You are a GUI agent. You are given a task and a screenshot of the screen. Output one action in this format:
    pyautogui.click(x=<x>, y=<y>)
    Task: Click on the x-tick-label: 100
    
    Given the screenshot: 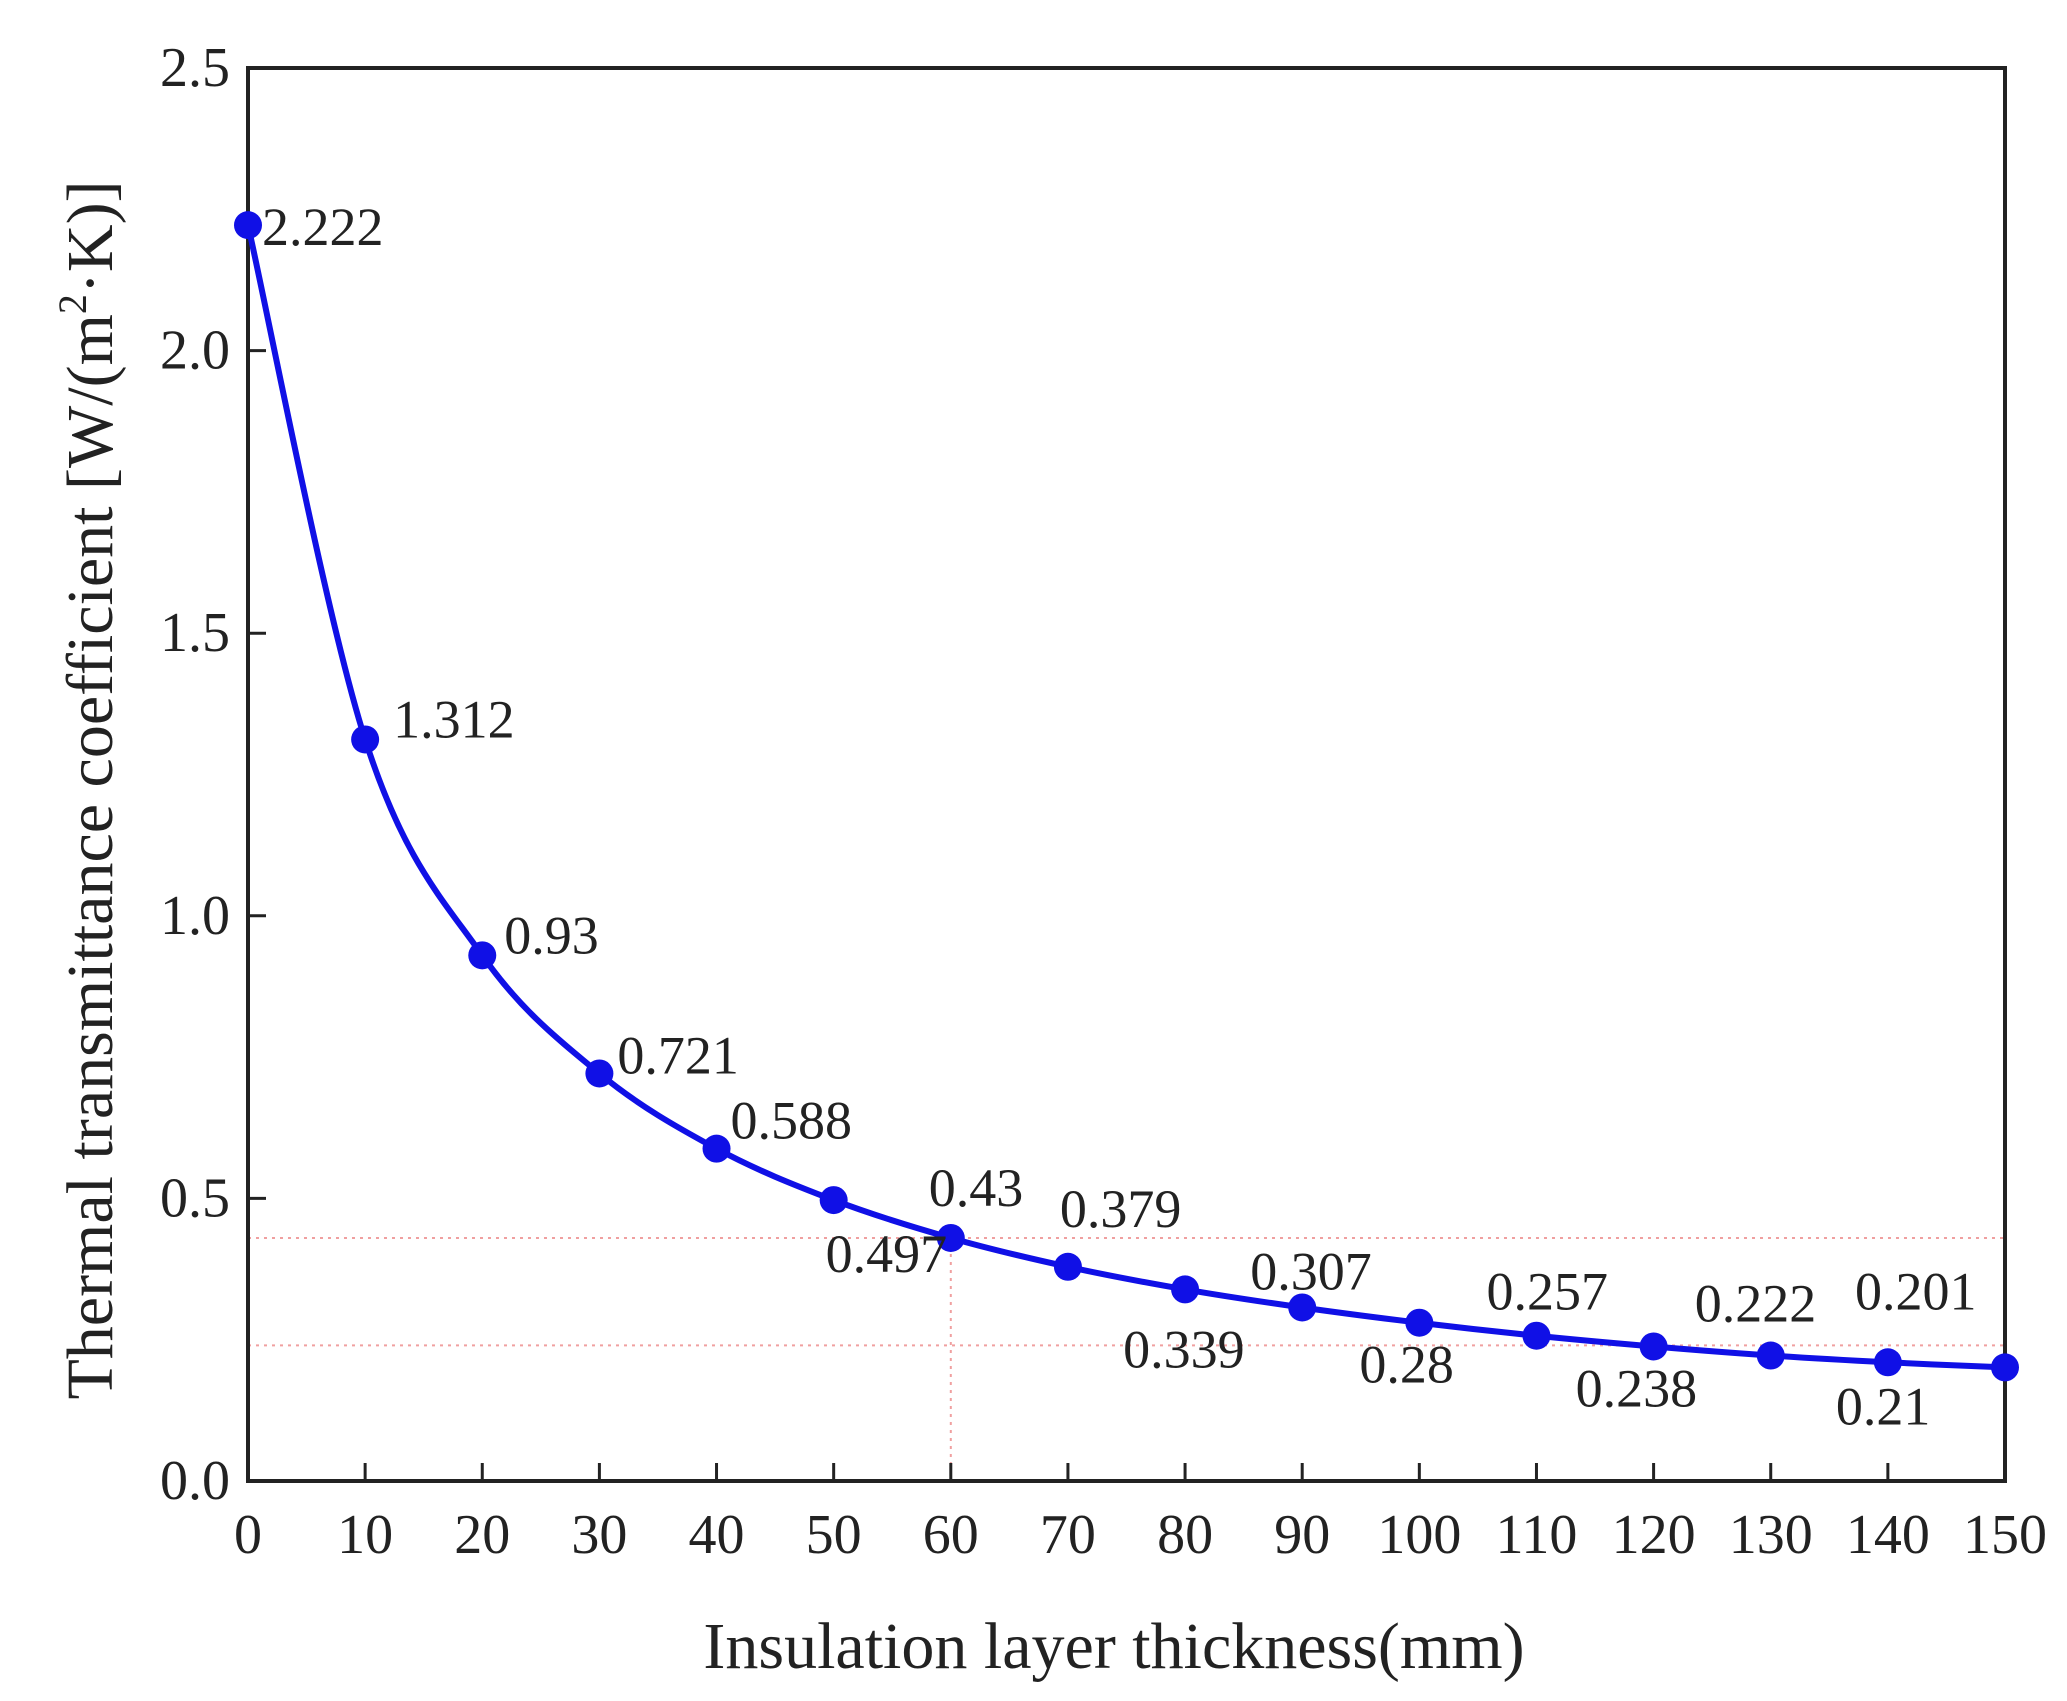 What is the action you would take?
    pyautogui.click(x=1419, y=1535)
    